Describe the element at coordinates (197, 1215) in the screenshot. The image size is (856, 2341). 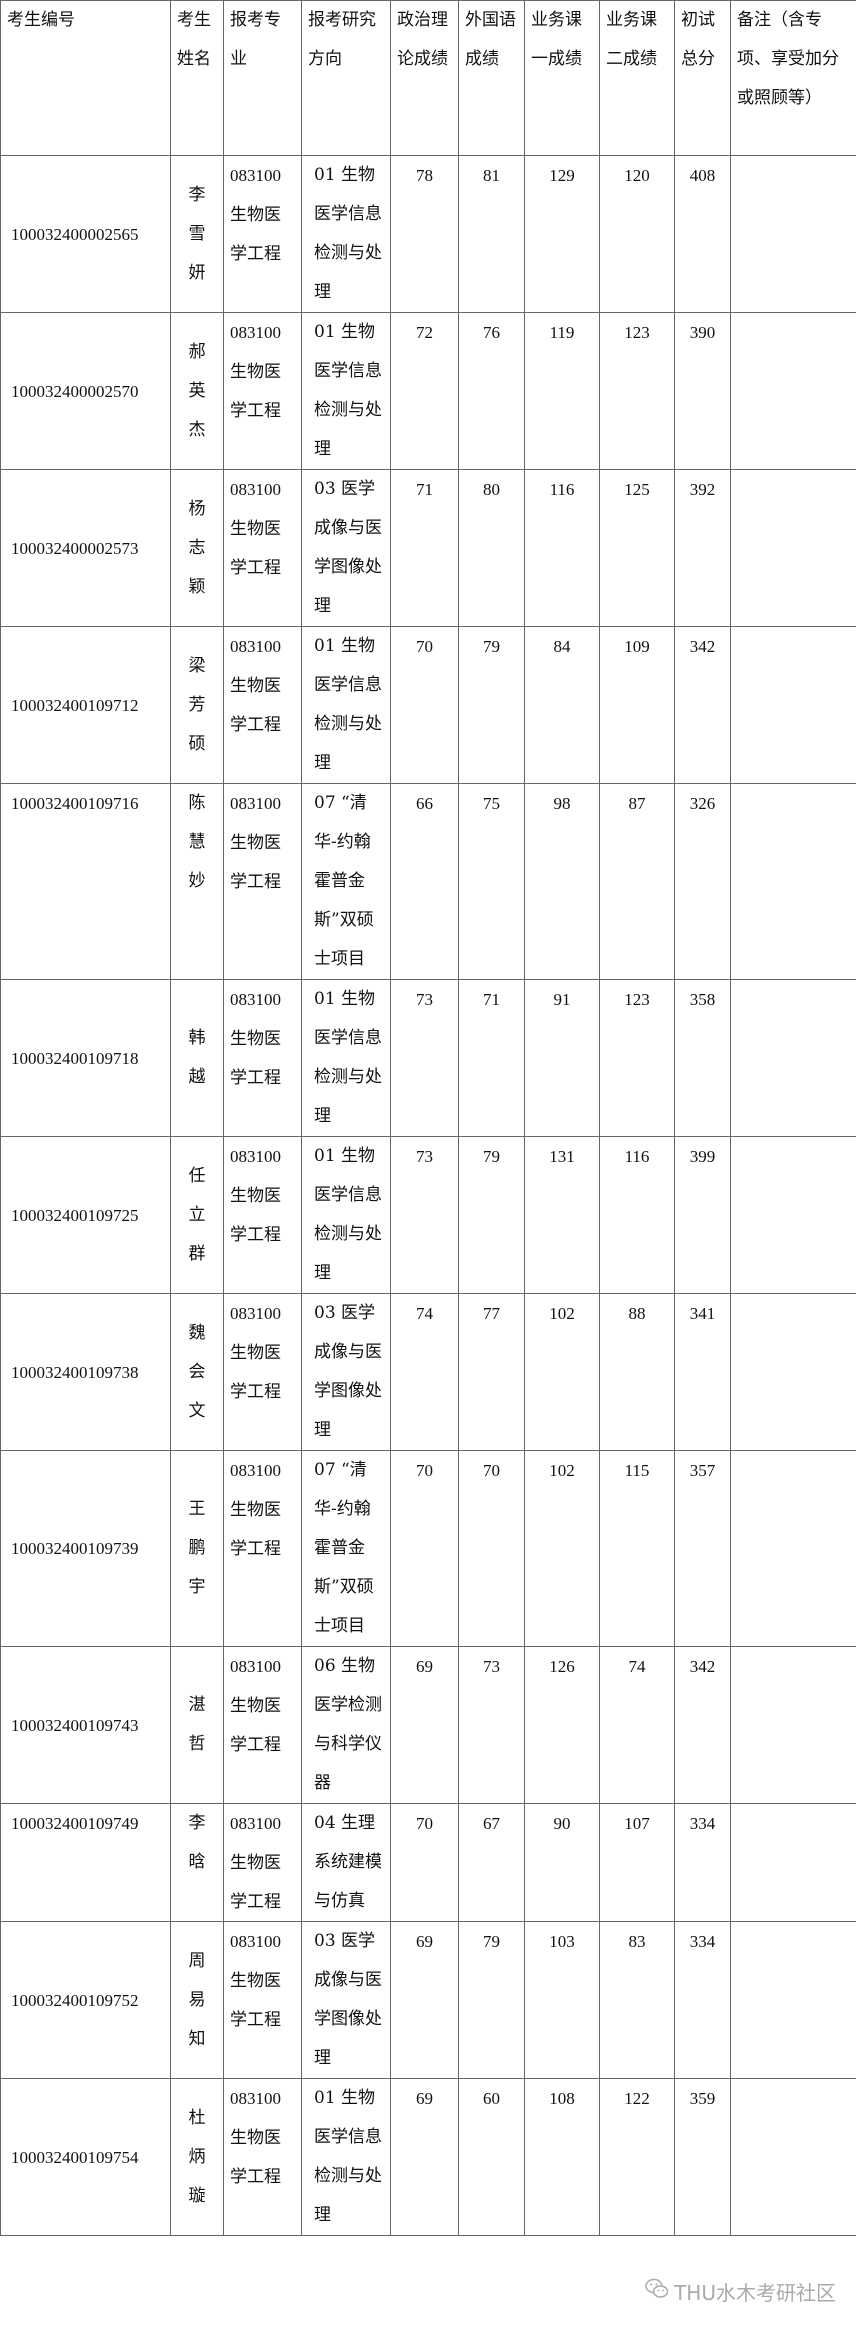
I see `cell-name: 任立群` at that location.